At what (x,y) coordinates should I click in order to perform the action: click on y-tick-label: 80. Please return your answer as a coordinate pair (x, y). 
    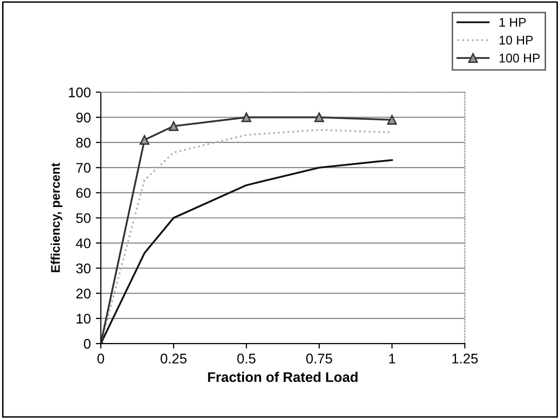
    Looking at the image, I should click on (83, 143).